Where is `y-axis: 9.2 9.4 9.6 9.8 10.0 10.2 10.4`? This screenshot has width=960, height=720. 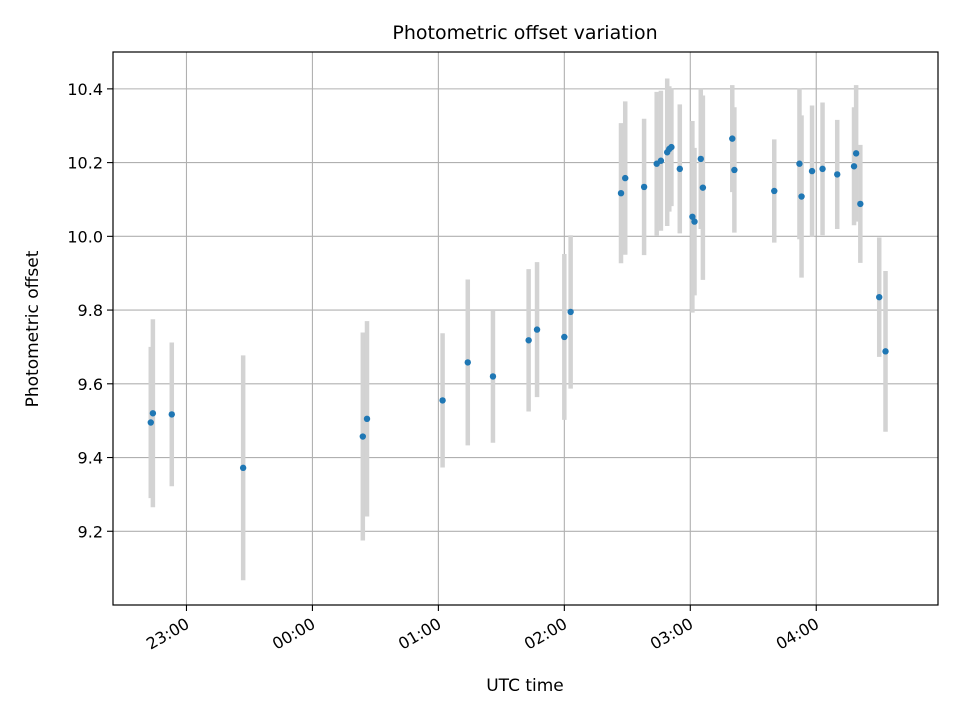 y-axis: 9.2 9.4 9.6 9.8 10.0 10.2 10.4 is located at coordinates (90, 310).